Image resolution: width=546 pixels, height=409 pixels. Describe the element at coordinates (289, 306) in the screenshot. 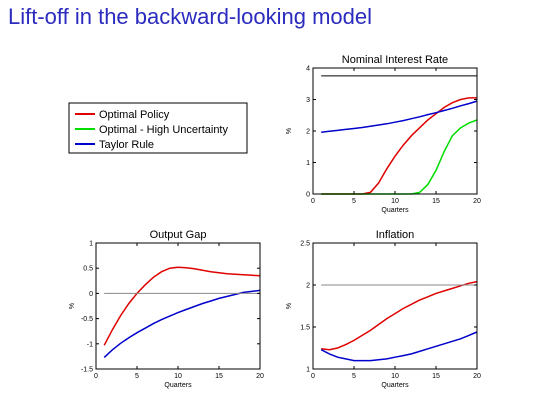

I see `inflation-y-axis-label: %` at that location.